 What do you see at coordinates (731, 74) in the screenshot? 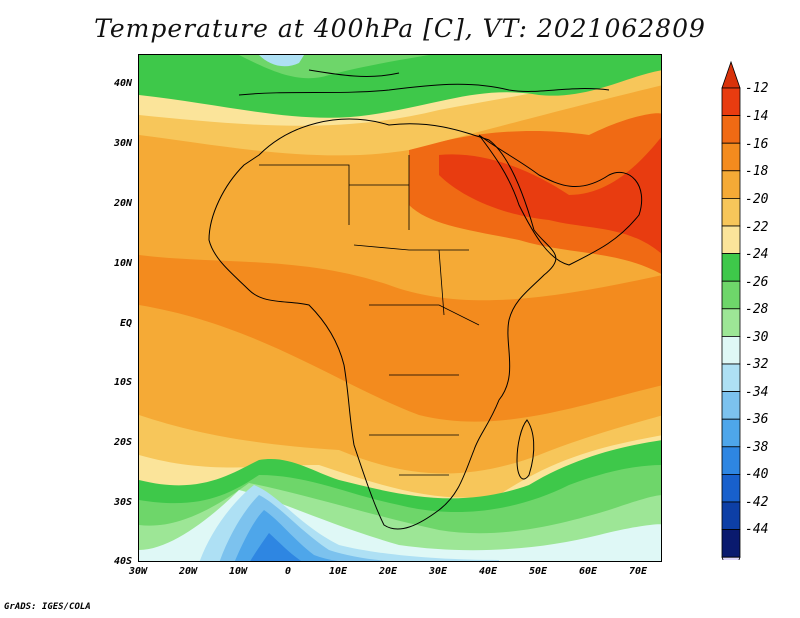
I see `colorbar-top-arrow` at bounding box center [731, 74].